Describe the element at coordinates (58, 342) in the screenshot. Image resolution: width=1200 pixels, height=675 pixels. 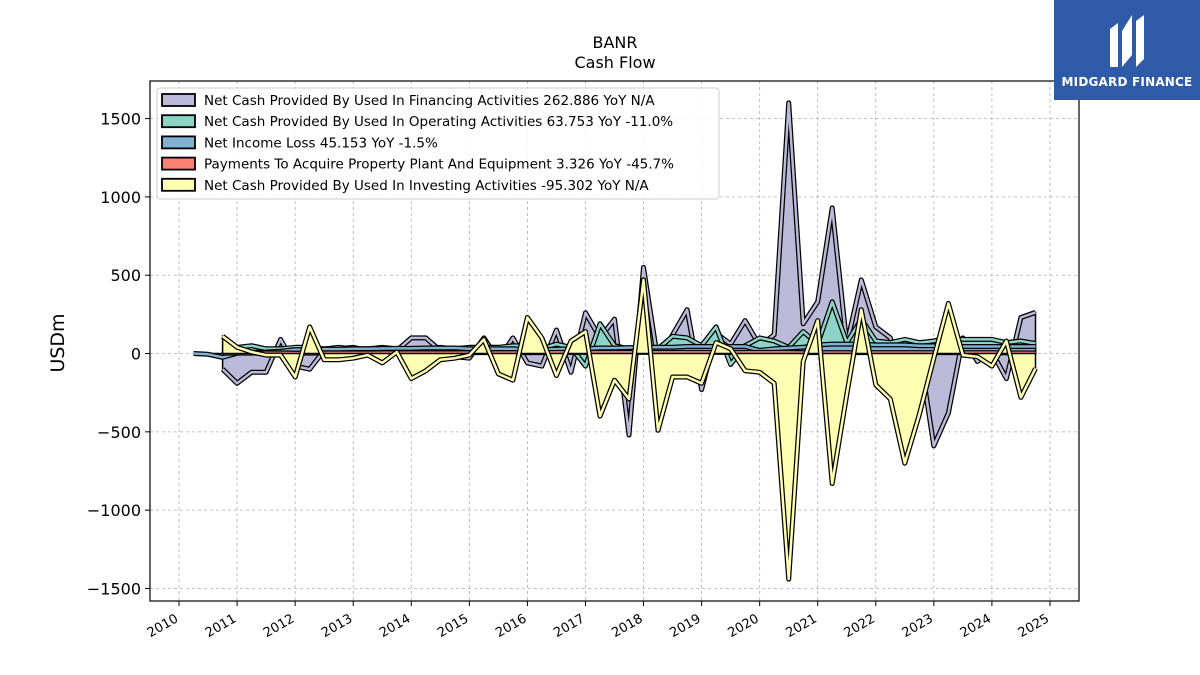
I see `y-axis-label: USDm` at that location.